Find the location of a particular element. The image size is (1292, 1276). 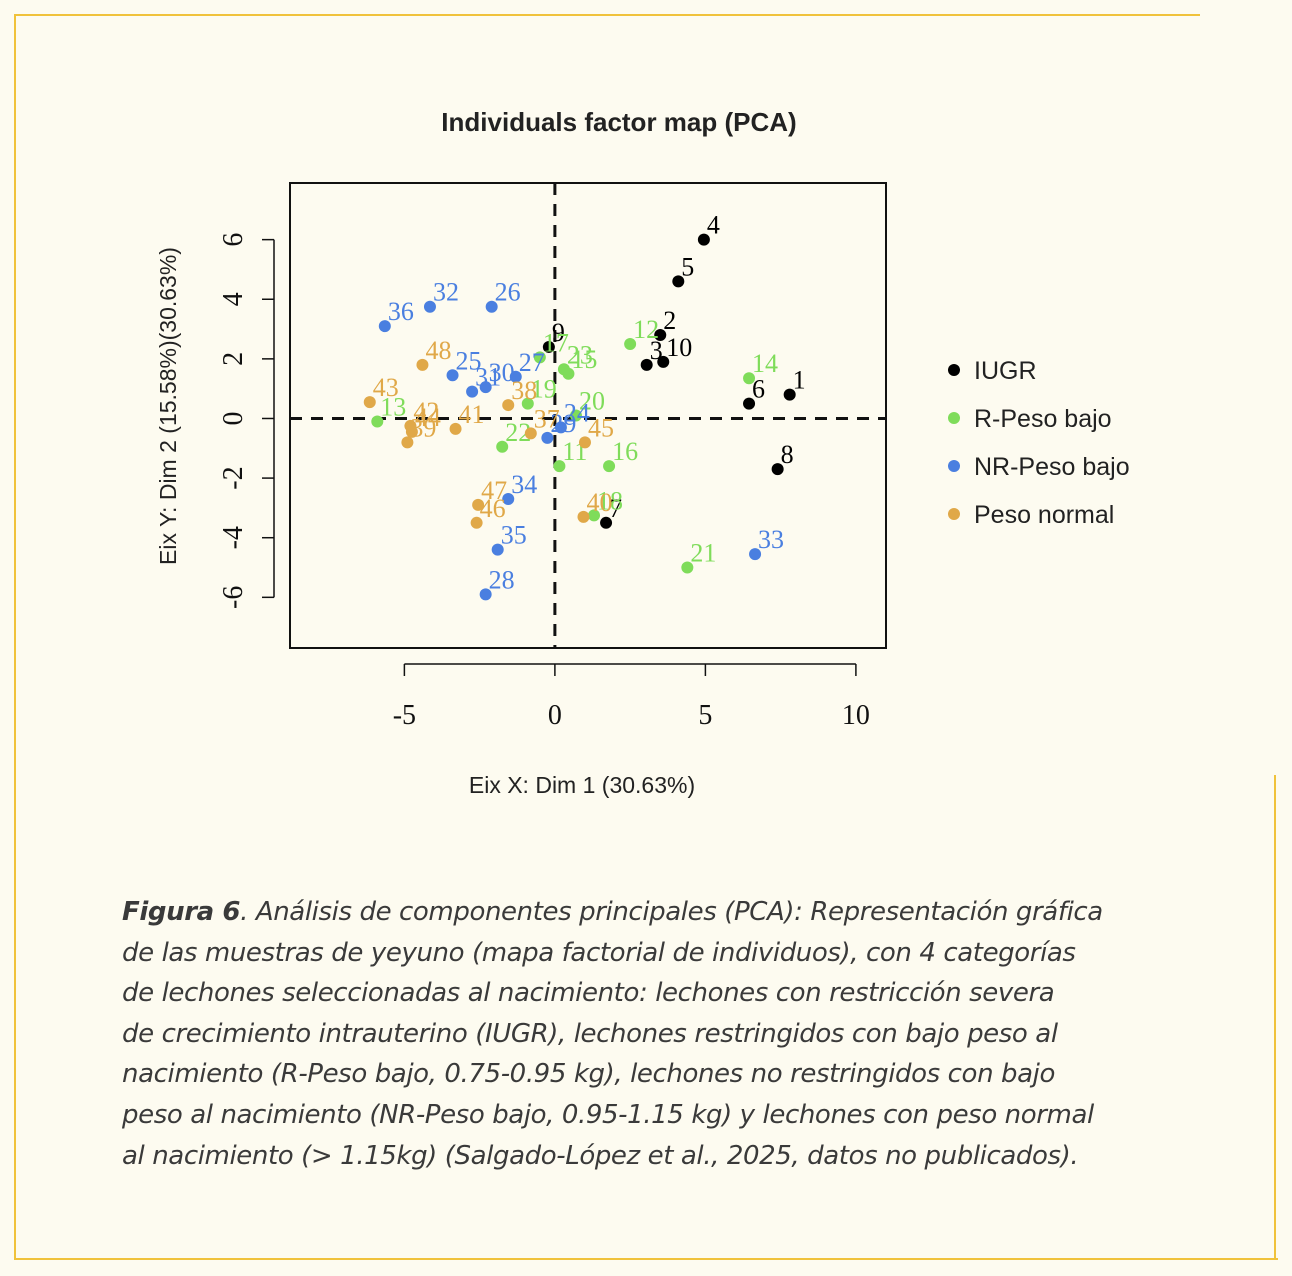

point-label-4: 4 is located at coordinates (713, 225).